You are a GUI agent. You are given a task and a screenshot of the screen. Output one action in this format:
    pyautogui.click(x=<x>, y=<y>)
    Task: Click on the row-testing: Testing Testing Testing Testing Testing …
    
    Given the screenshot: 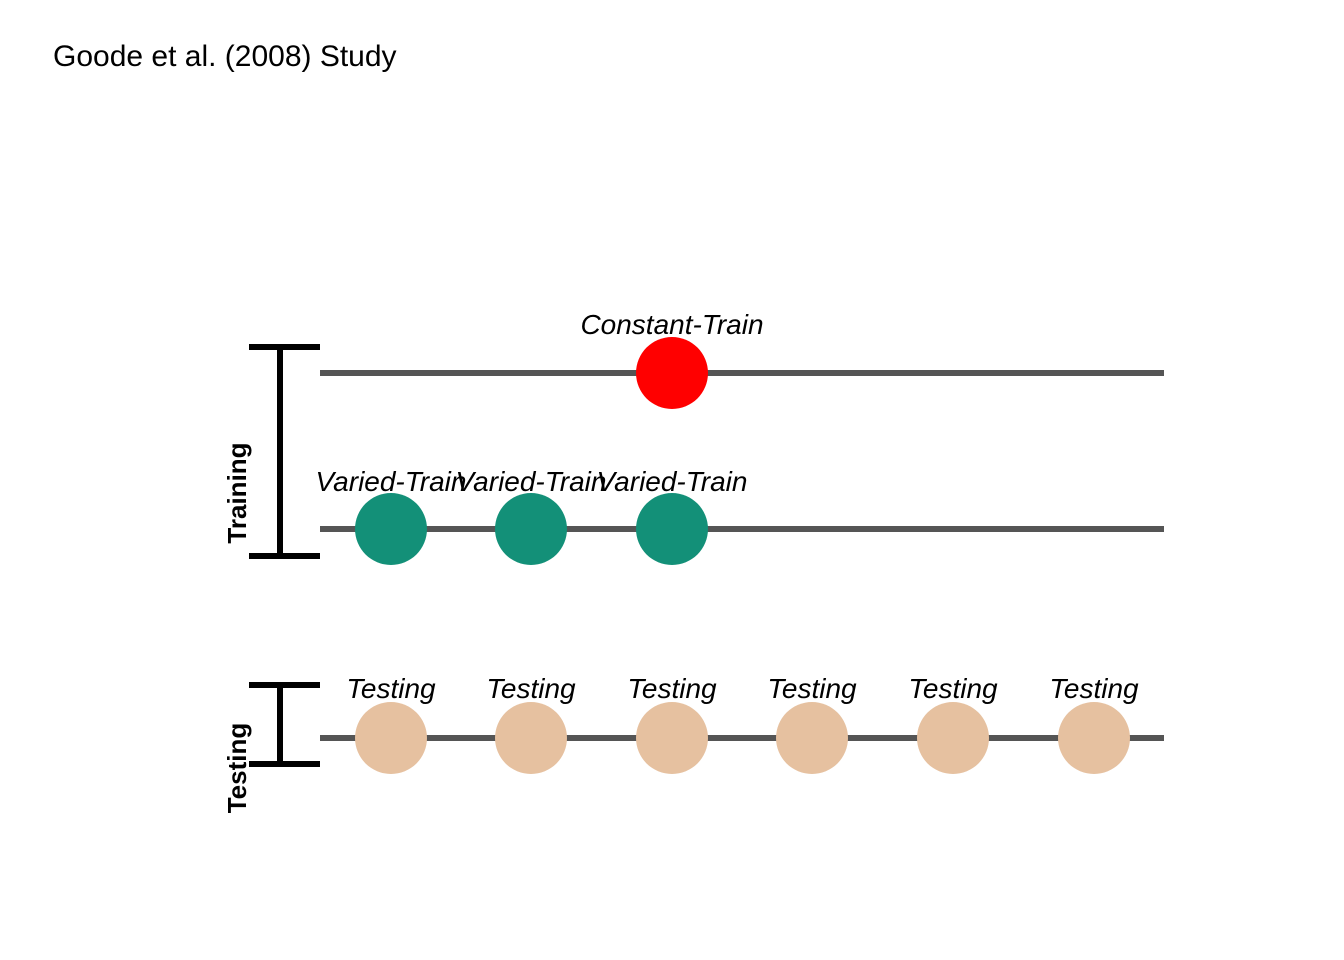 What is the action you would take?
    pyautogui.click(x=742, y=723)
    